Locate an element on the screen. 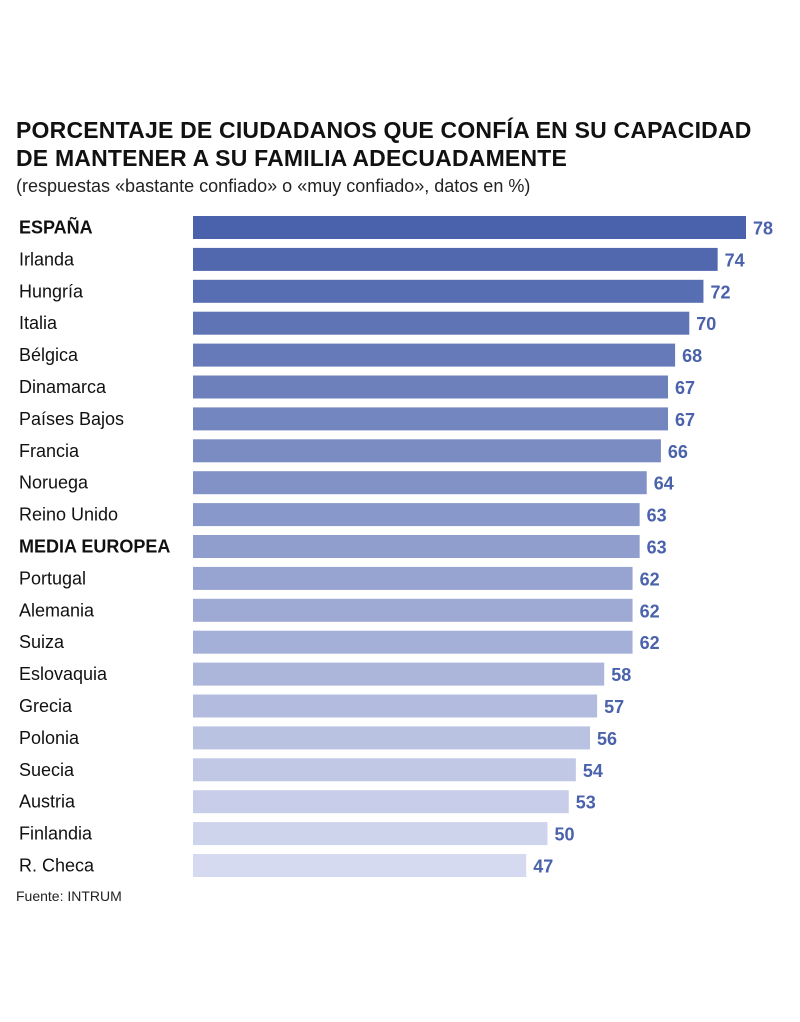 The image size is (800, 1022). category-label: Austria is located at coordinates (47, 802).